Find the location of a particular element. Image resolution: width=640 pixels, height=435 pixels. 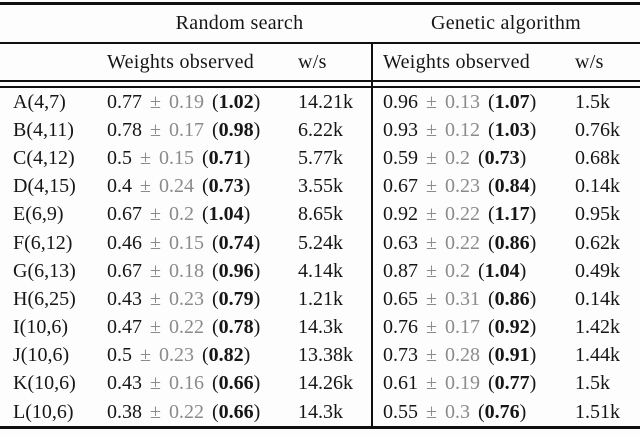

ga-best-paren: 0.76 is located at coordinates (502, 412).